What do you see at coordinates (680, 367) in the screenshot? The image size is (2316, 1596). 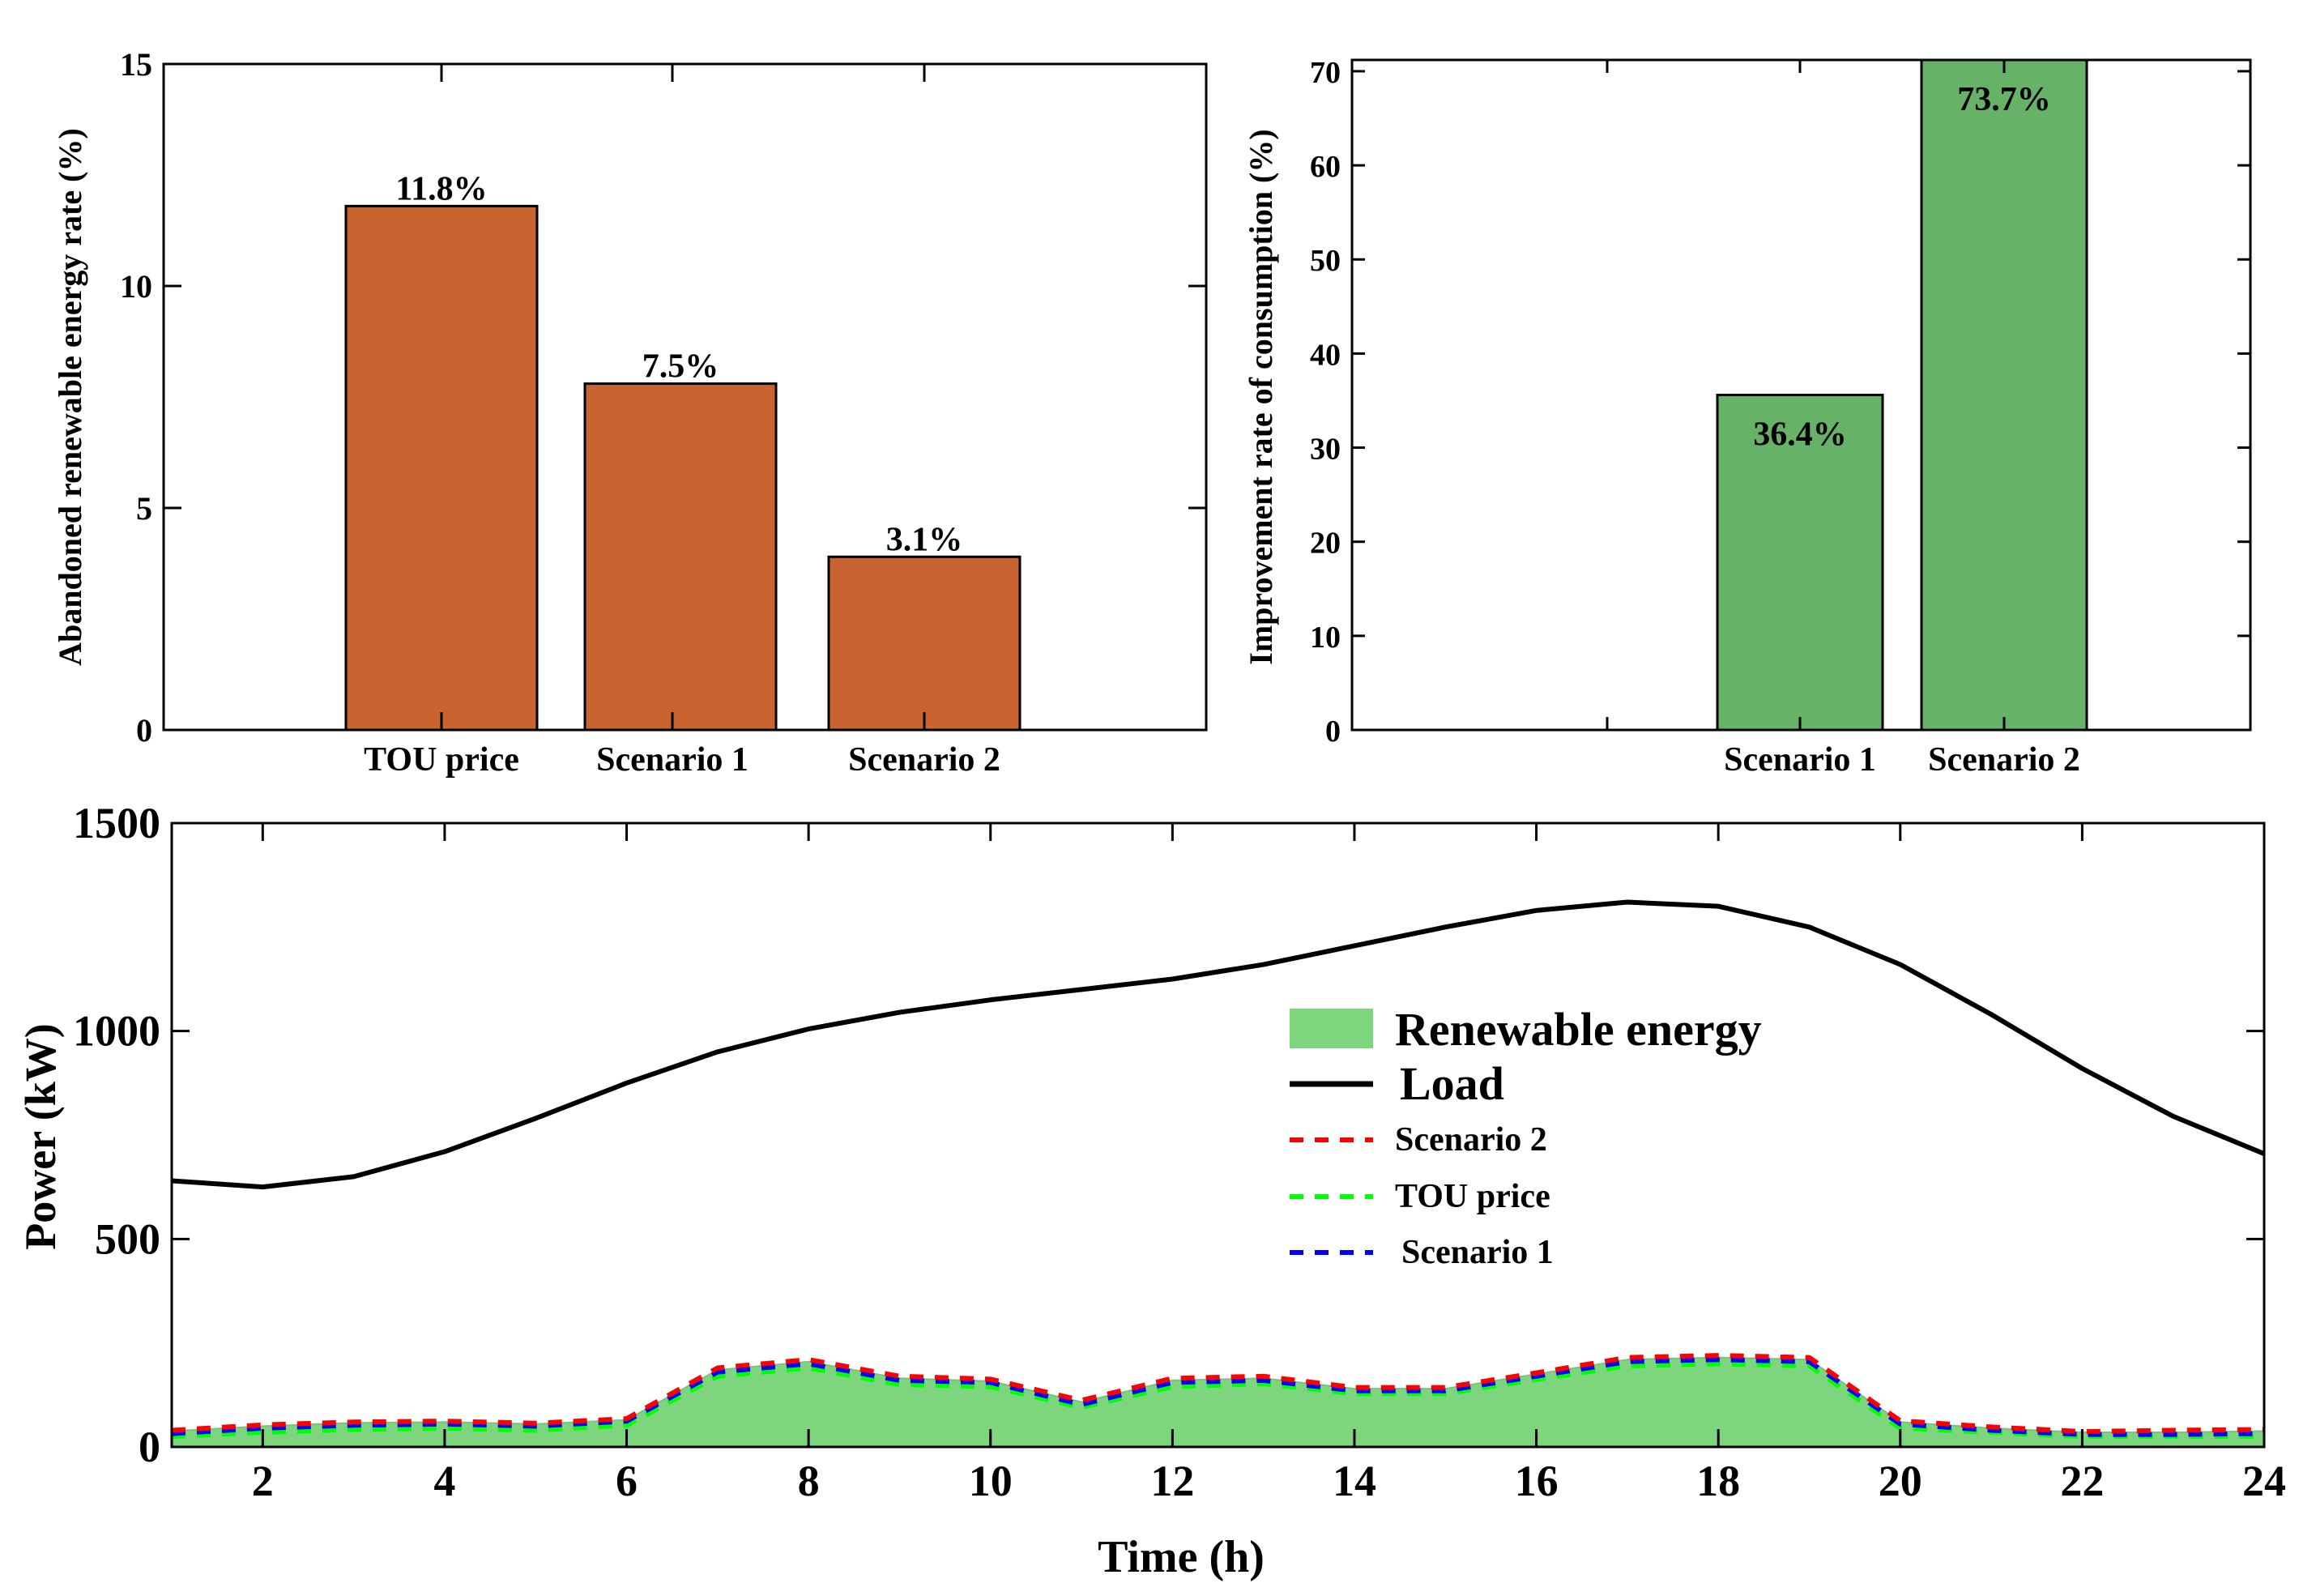 I see `abandoned-data-label: 7.5%` at bounding box center [680, 367].